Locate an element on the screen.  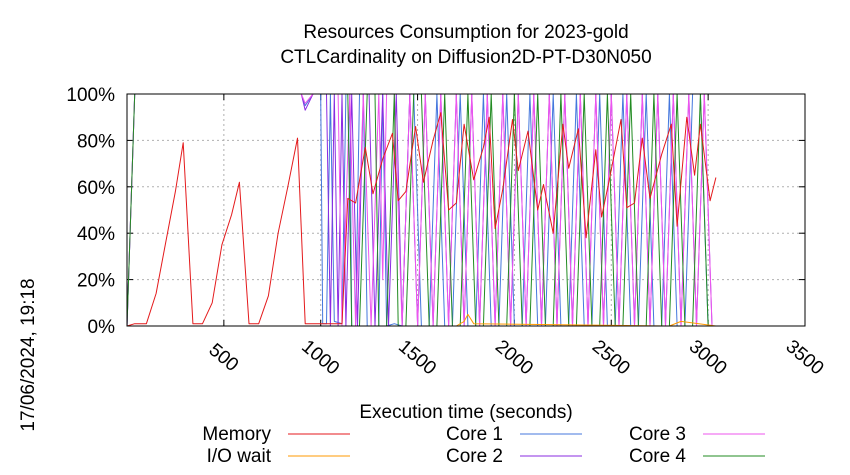
x-tick-label: 3500 is located at coordinates (805, 357).